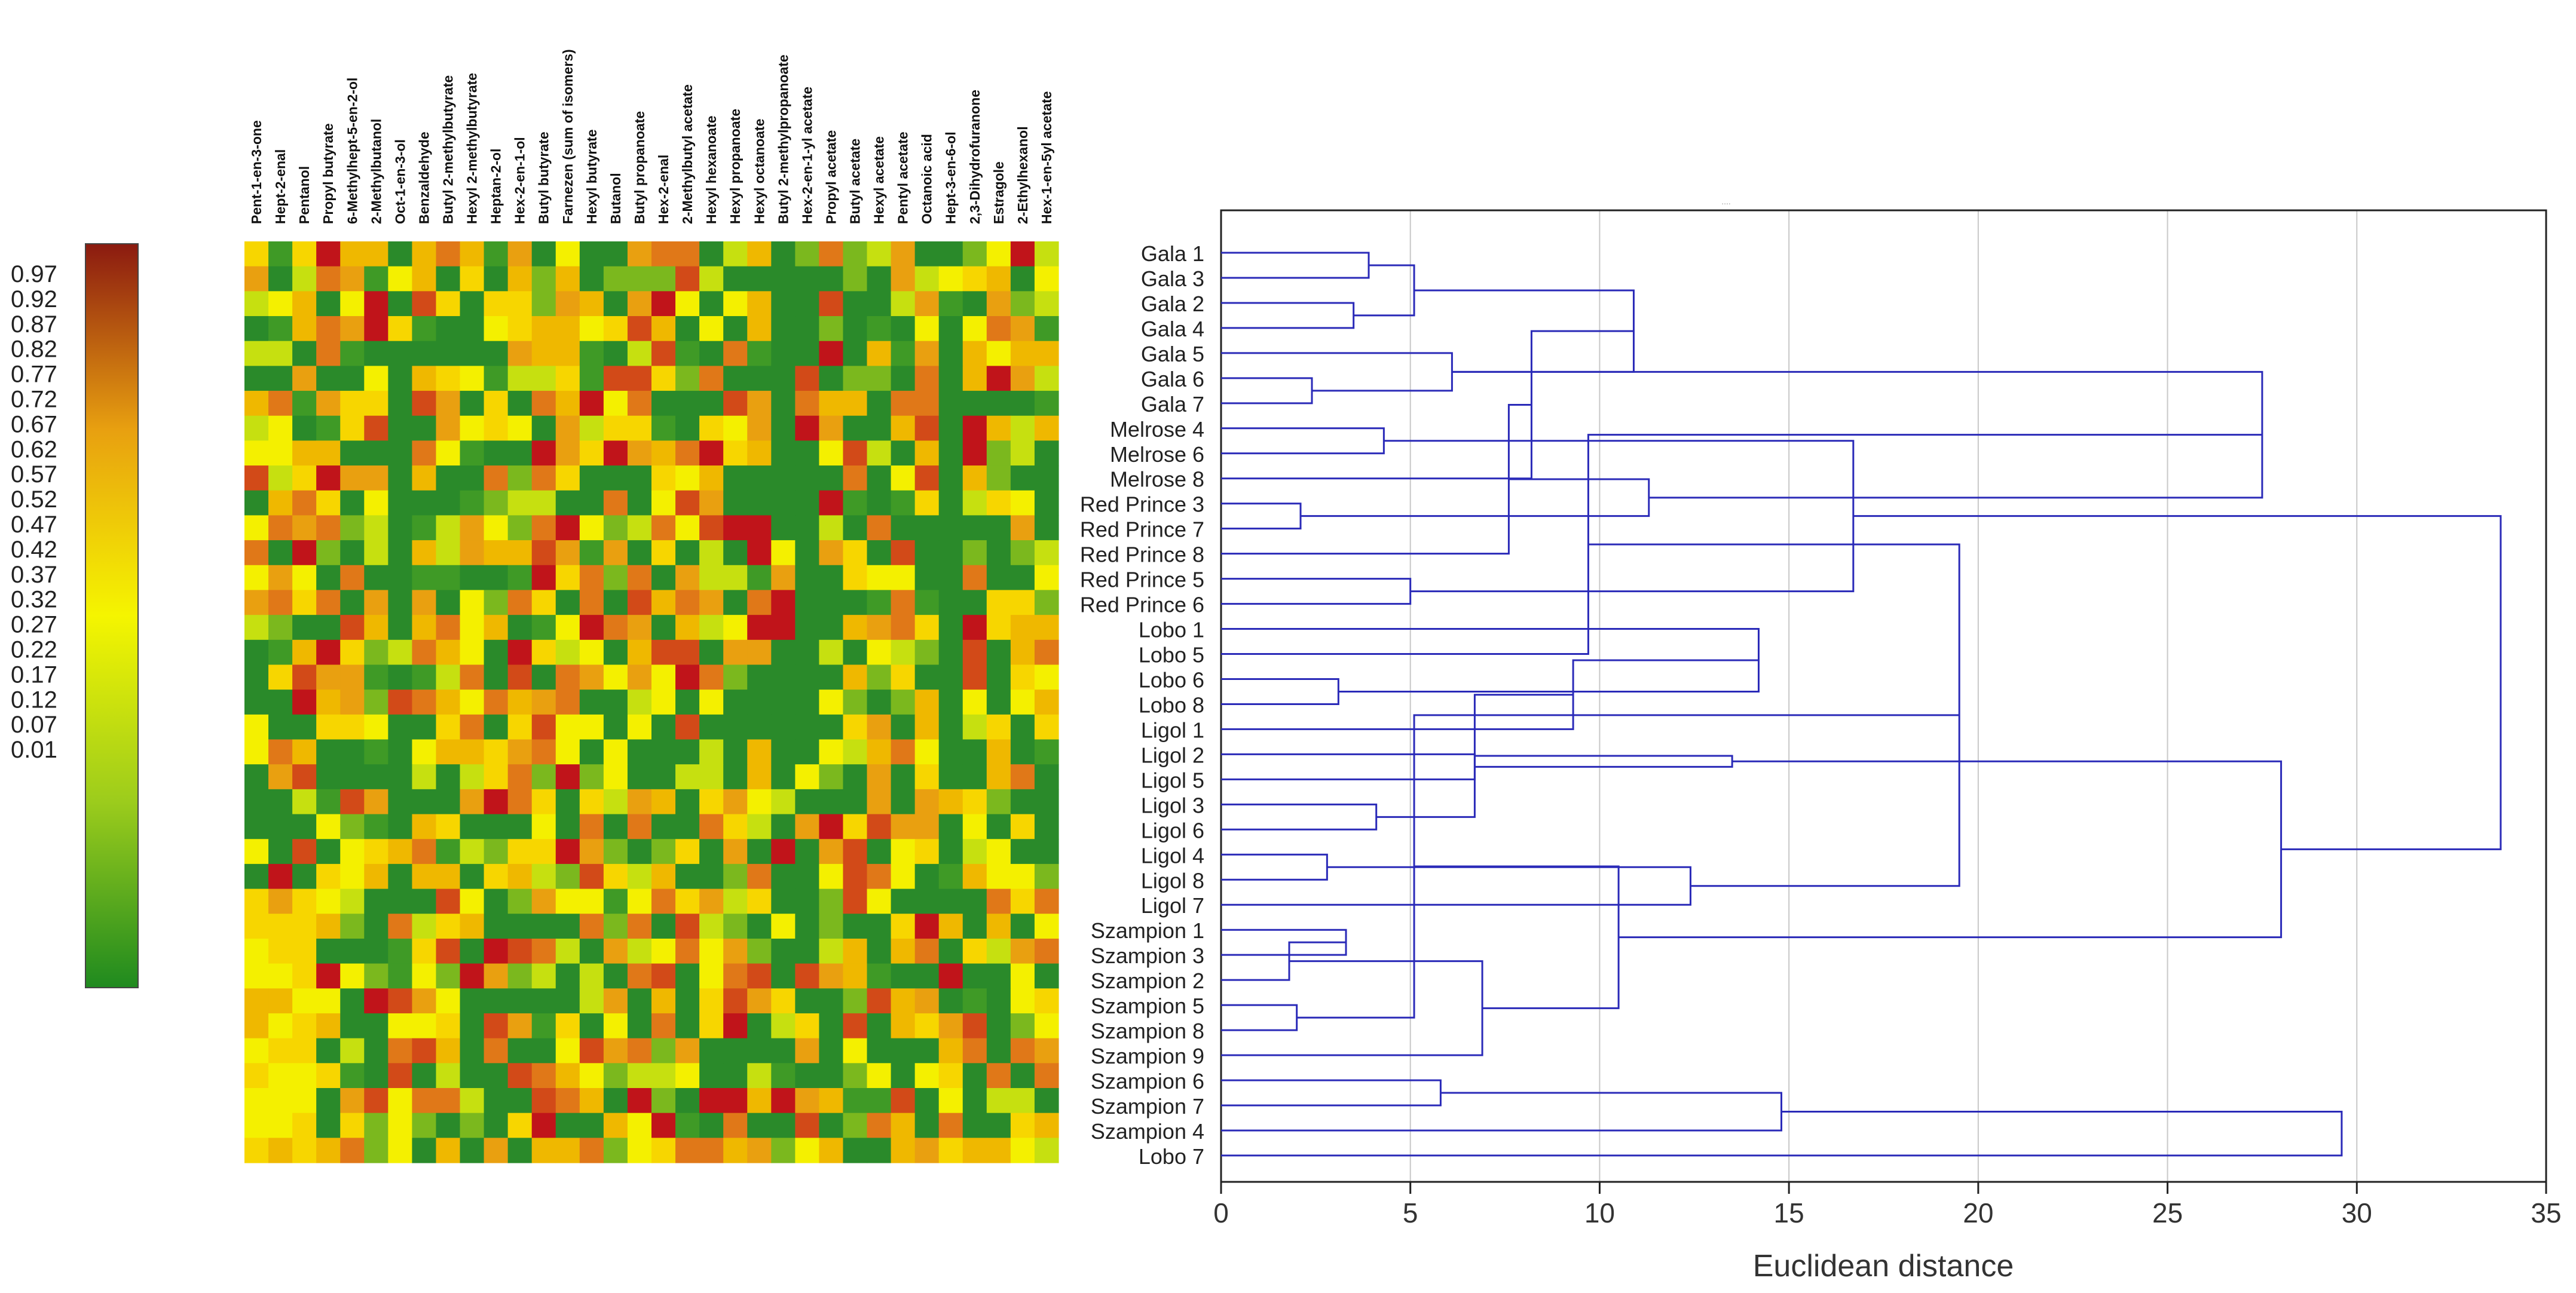 This screenshot has height=1293, width=2576. Describe the element at coordinates (2357, 1212) in the screenshot. I see `x-tick-label: 30` at that location.